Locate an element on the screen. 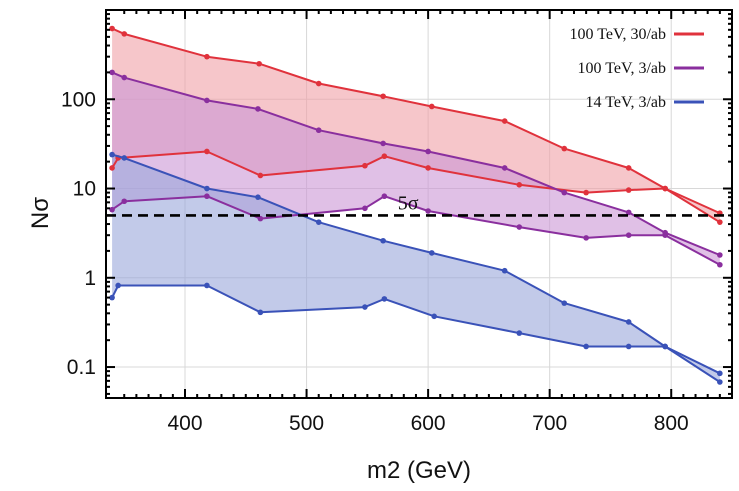  legend-label: 100 TeV, 3/ab is located at coordinates (621, 68).